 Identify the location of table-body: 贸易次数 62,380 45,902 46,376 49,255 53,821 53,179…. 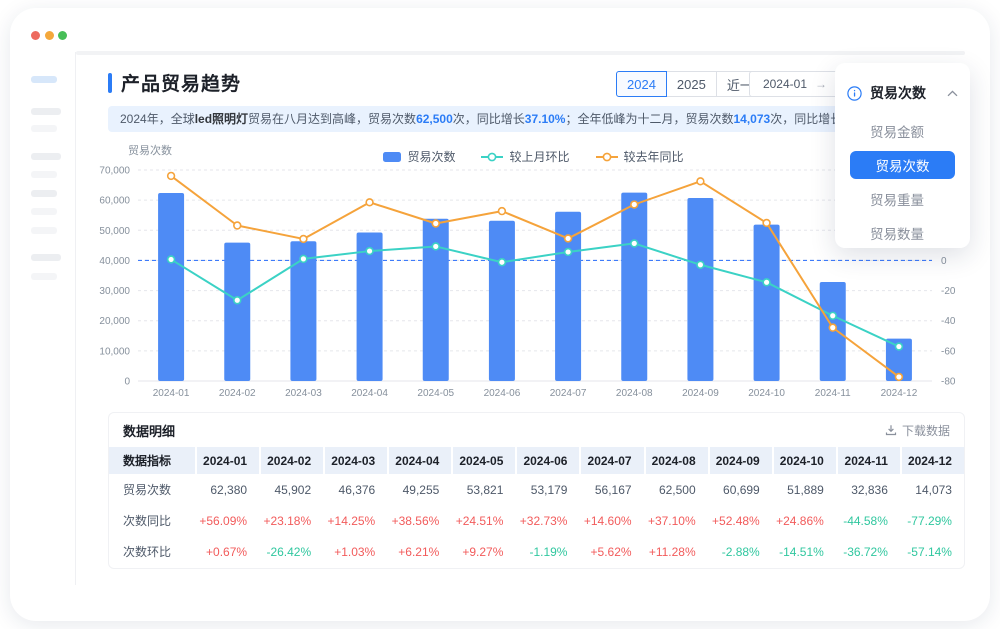
(536, 520).